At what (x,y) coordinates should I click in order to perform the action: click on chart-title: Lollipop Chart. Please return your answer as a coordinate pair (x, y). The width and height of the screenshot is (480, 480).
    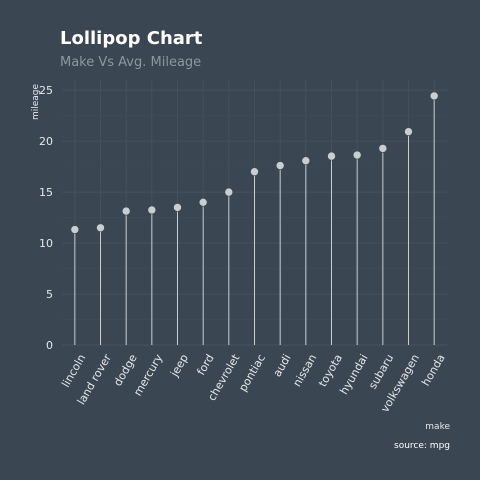
    Looking at the image, I should click on (131, 38).